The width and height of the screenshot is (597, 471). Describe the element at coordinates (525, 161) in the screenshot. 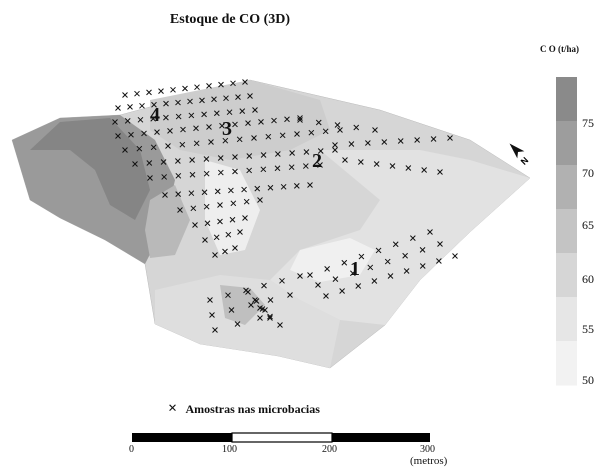

I see `svg-text: N` at that location.